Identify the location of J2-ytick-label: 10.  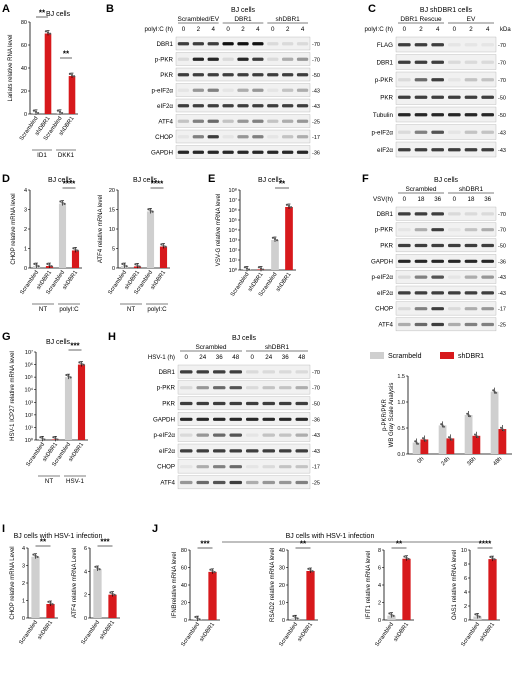
(282, 604).